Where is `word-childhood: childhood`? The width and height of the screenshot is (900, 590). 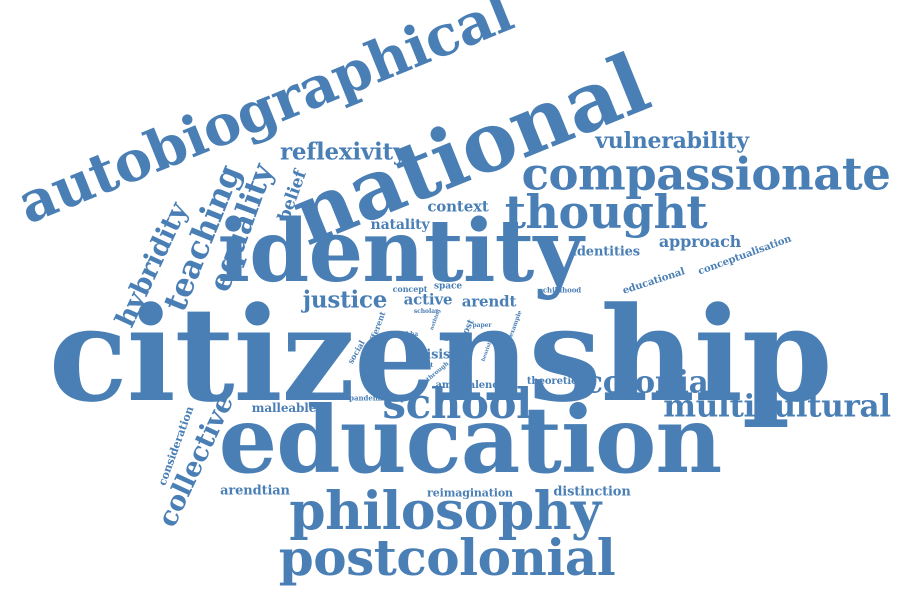 word-childhood: childhood is located at coordinates (562, 290).